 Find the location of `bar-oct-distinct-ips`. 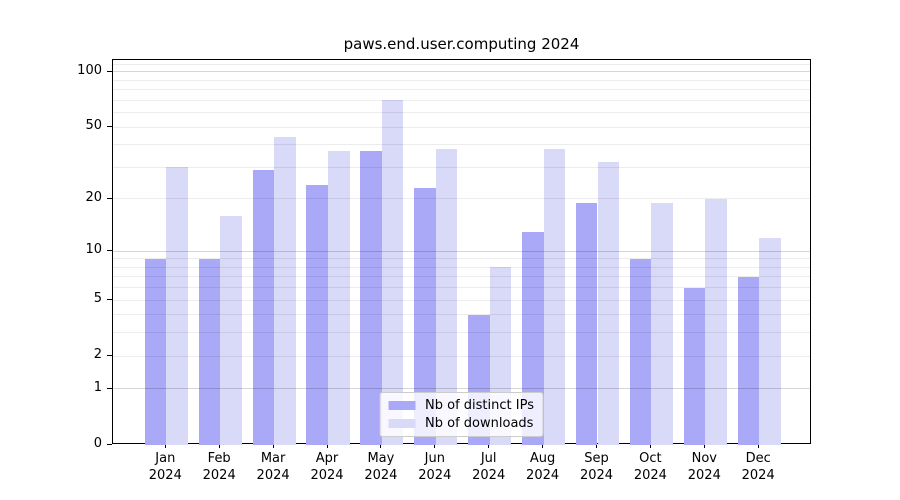

bar-oct-distinct-ips is located at coordinates (640, 351).